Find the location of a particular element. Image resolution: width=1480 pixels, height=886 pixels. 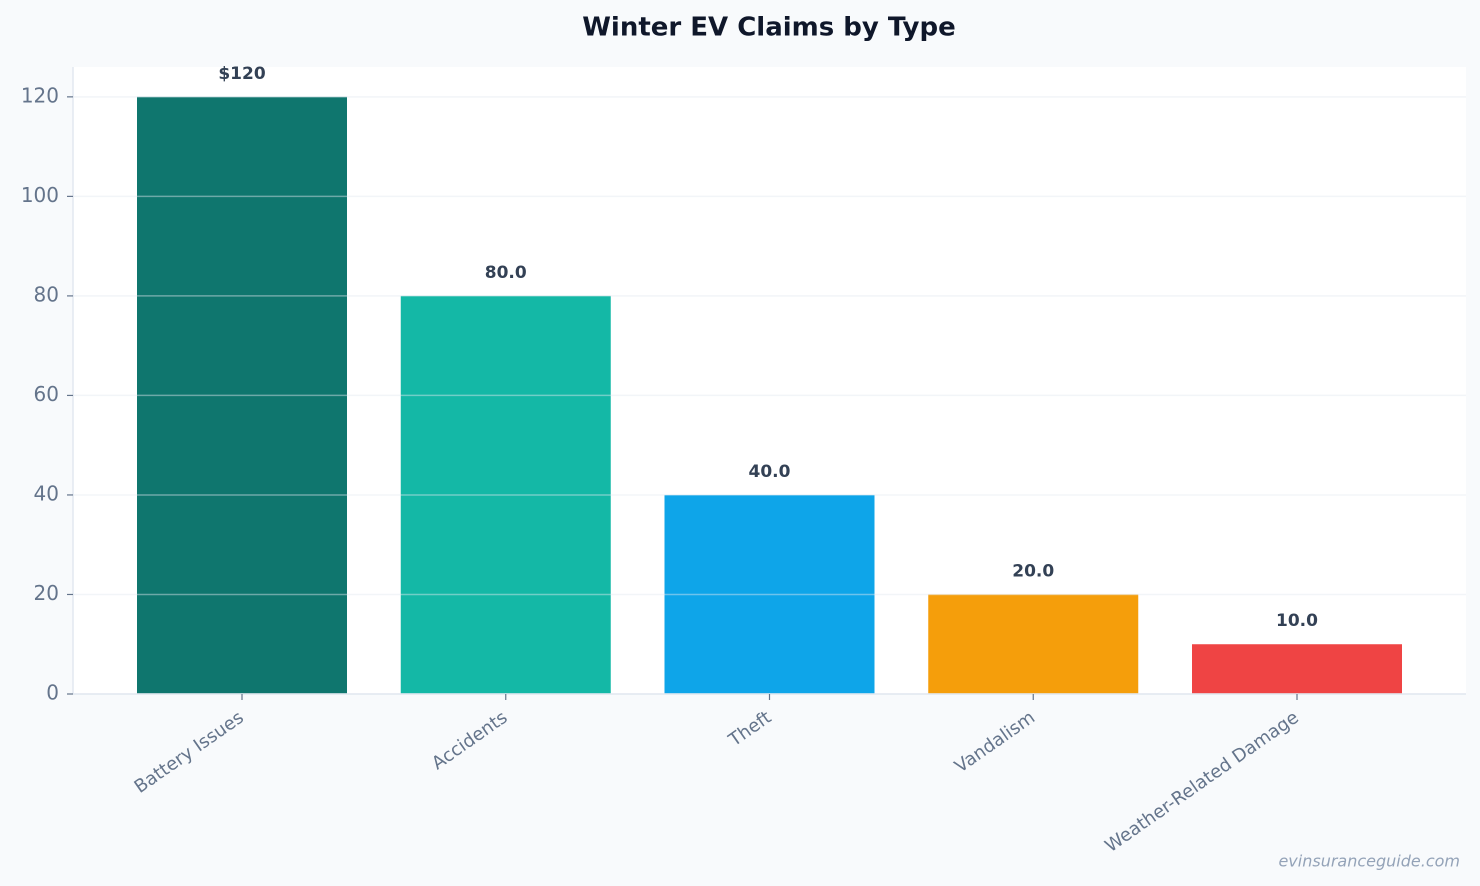

y-tick-label: 120 is located at coordinates (40, 95).